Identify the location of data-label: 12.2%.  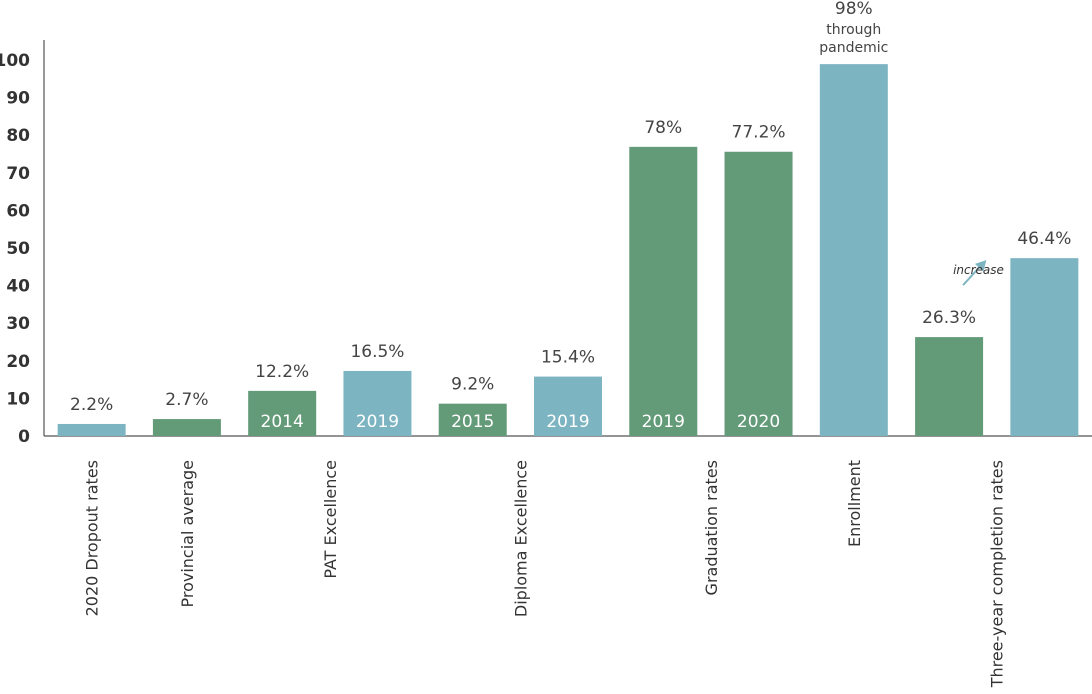
(282, 372).